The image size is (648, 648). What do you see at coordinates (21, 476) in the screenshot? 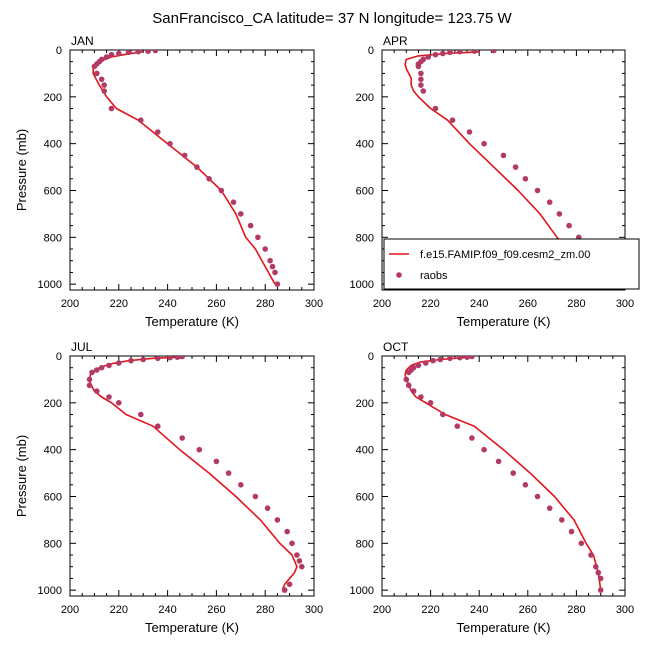
I see `y-axis-label: Pressure (mb)` at bounding box center [21, 476].